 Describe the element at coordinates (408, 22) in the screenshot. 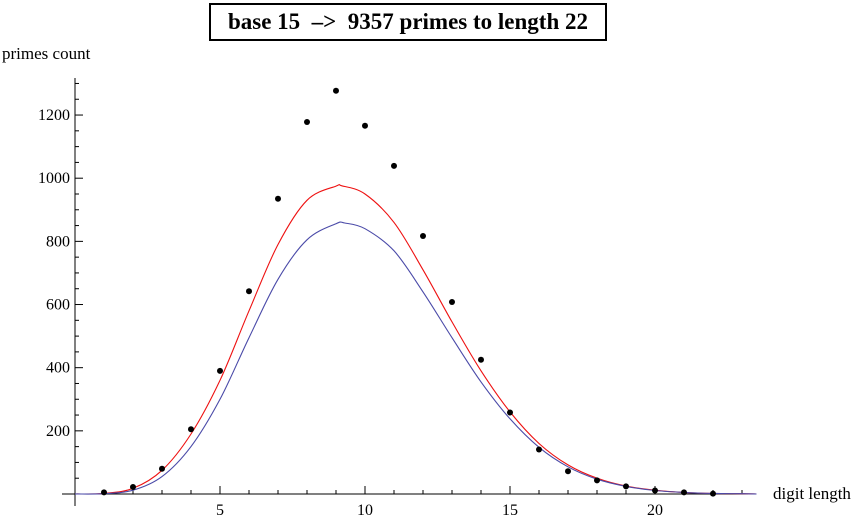

I see `chart-title: base 15 –> 9357 primes to length 22` at that location.